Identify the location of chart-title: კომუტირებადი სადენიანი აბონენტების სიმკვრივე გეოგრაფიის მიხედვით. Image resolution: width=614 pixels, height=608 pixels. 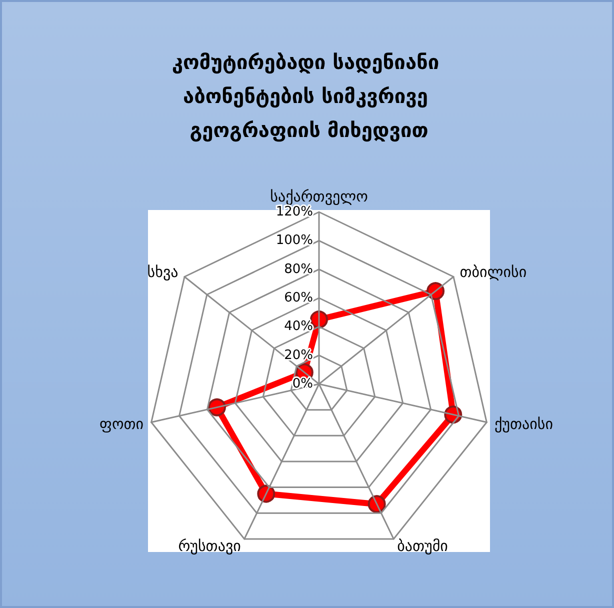
(309, 96).